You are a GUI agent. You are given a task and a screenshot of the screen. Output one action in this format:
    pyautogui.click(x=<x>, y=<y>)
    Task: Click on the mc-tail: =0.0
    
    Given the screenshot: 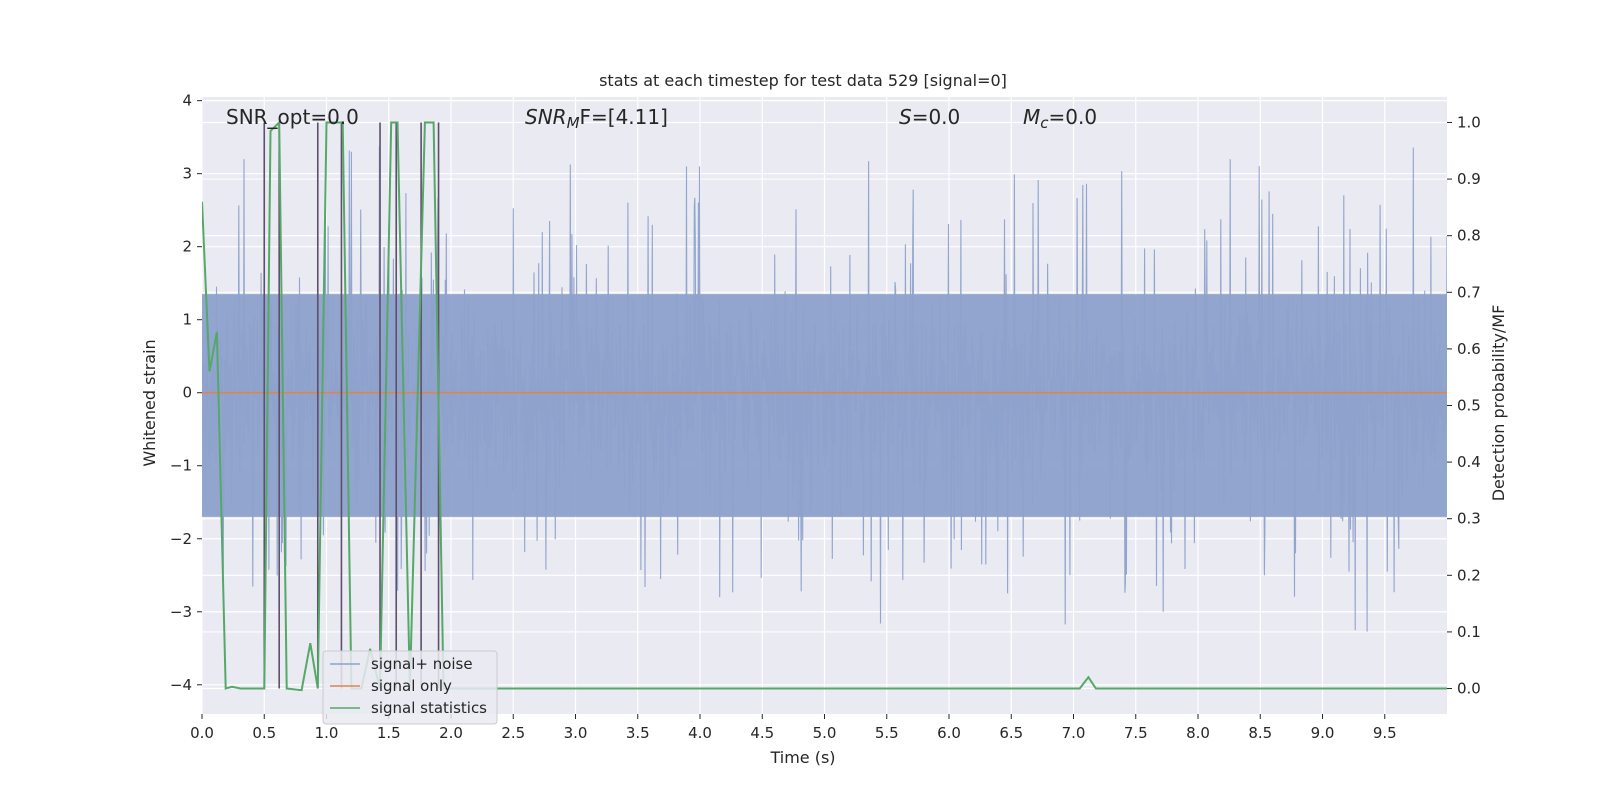 What is the action you would take?
    pyautogui.click(x=1073, y=117)
    